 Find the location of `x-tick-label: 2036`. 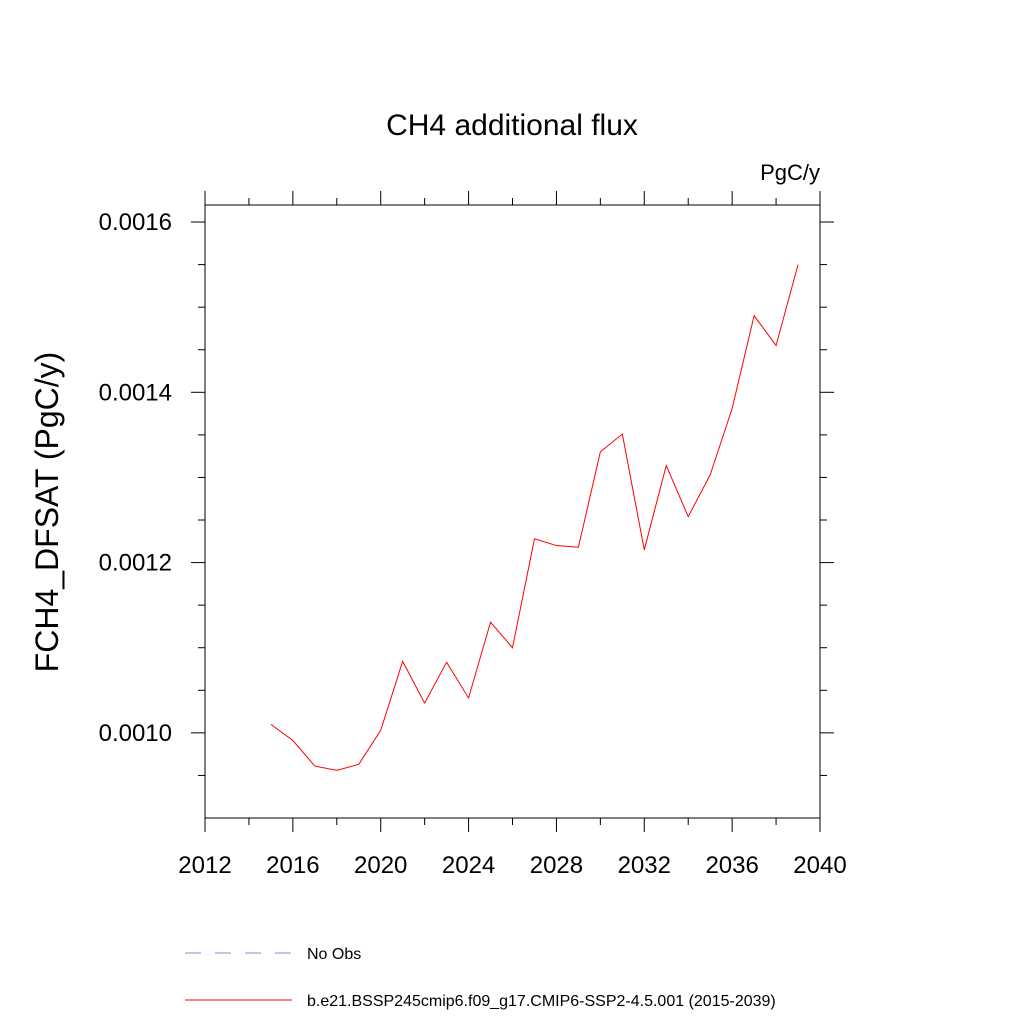

x-tick-label: 2036 is located at coordinates (731, 865).